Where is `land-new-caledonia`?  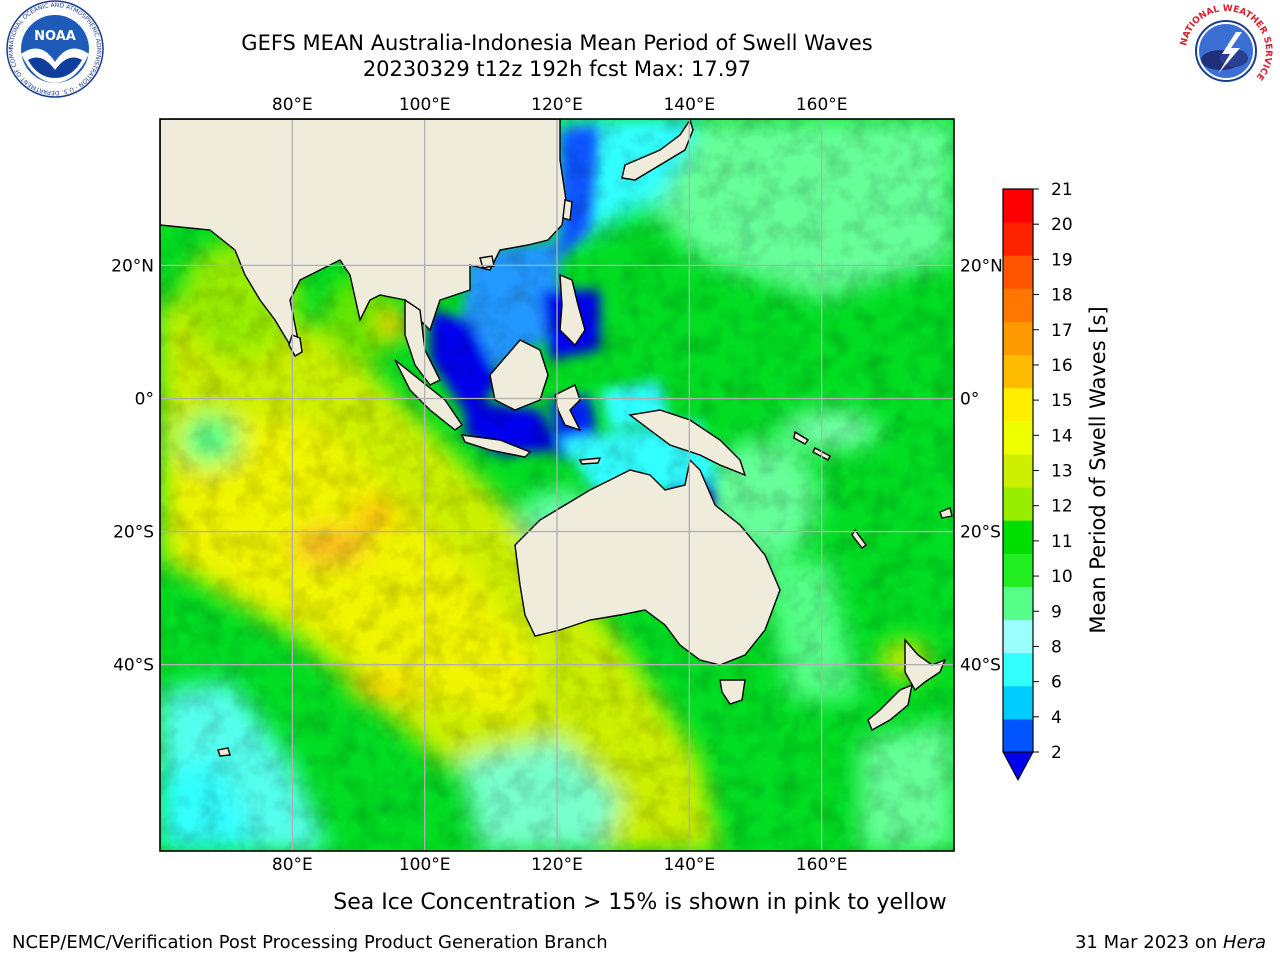
land-new-caledonia is located at coordinates (859, 538).